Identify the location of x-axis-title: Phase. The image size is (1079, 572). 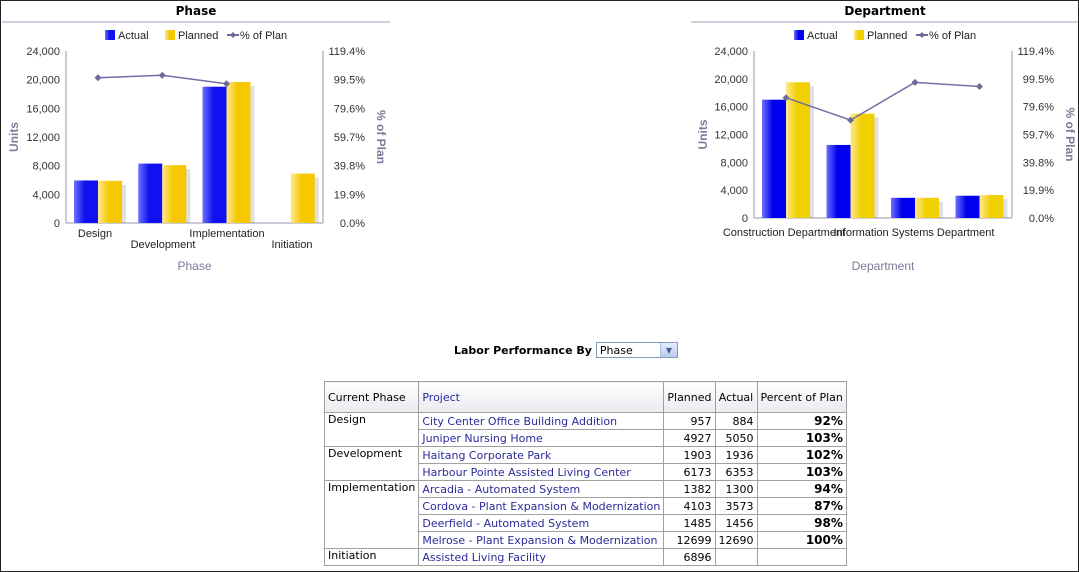
(194, 266).